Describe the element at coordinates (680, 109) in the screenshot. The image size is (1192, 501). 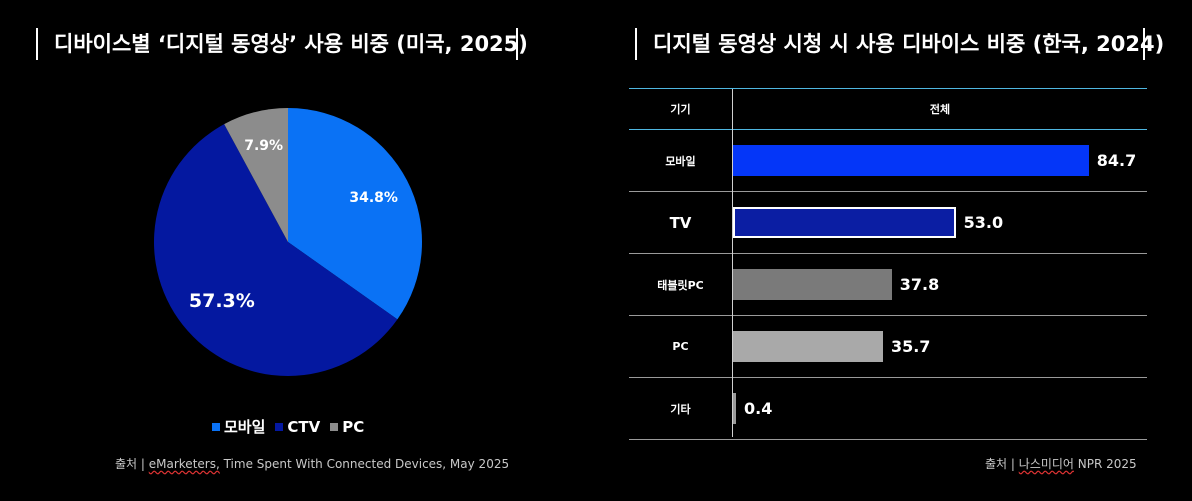
I see `table-header-device: 기기` at that location.